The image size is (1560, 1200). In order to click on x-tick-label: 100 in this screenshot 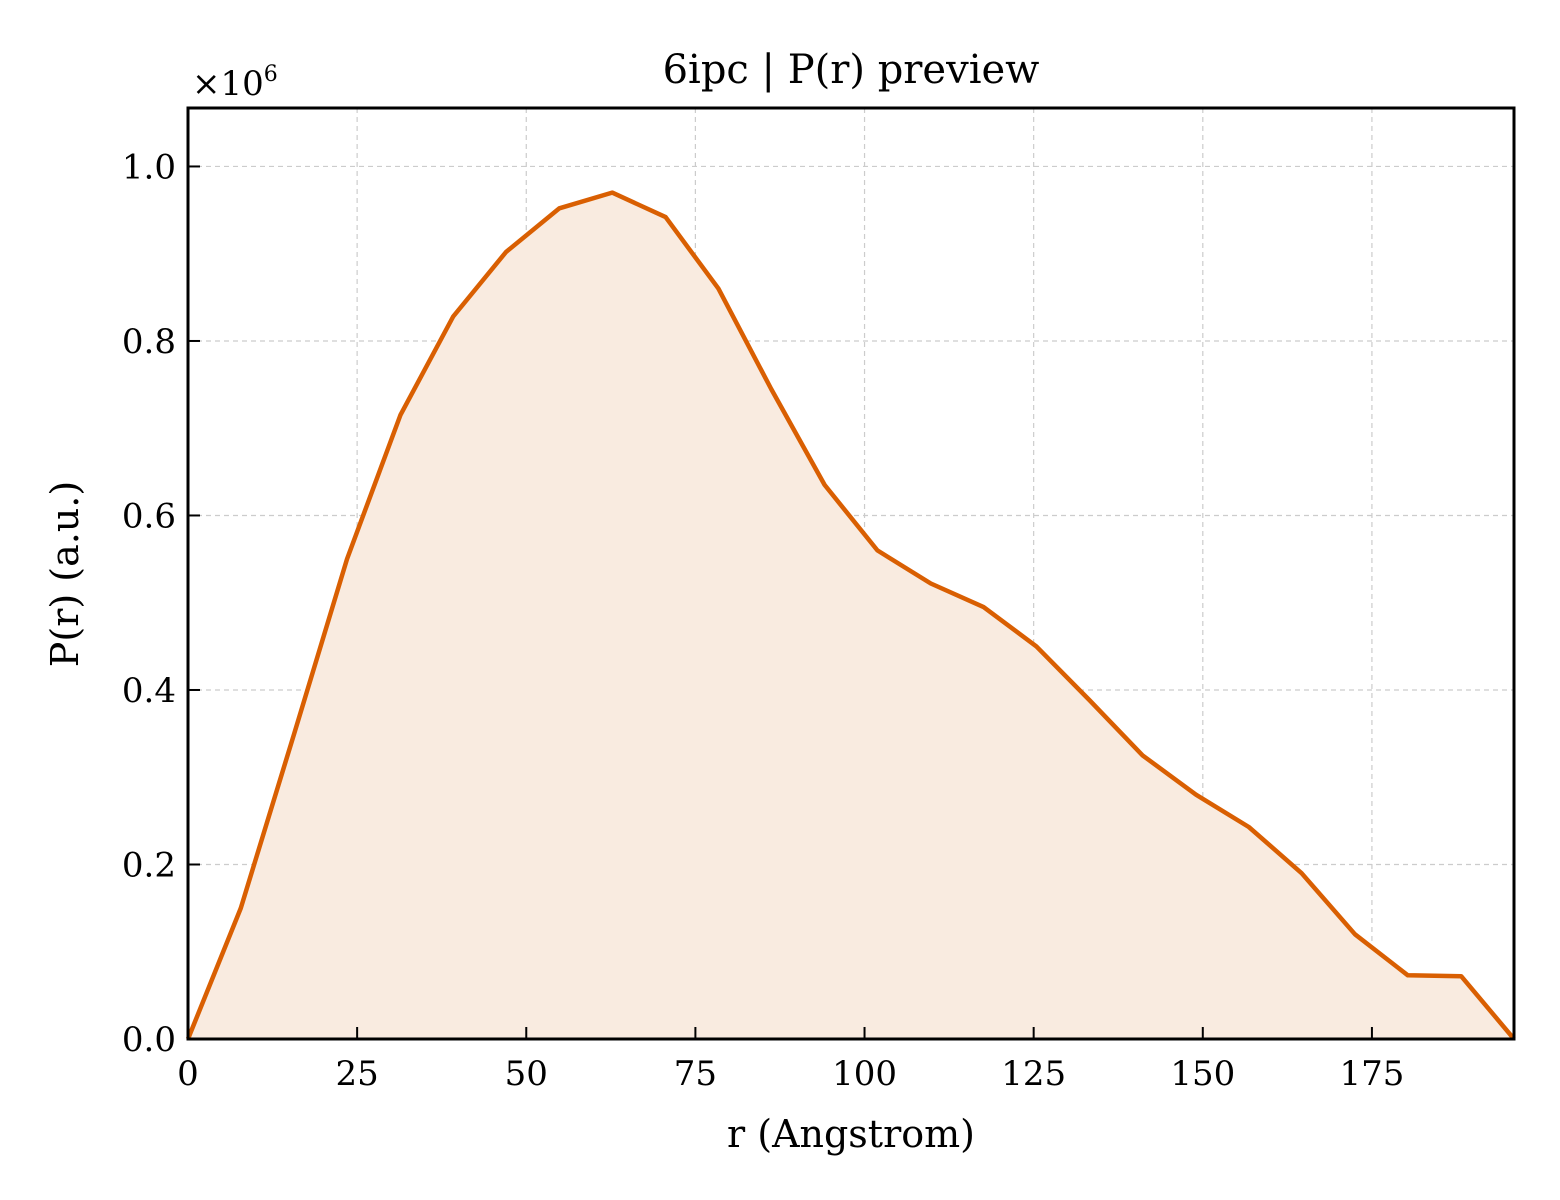, I will do `click(864, 1074)`.